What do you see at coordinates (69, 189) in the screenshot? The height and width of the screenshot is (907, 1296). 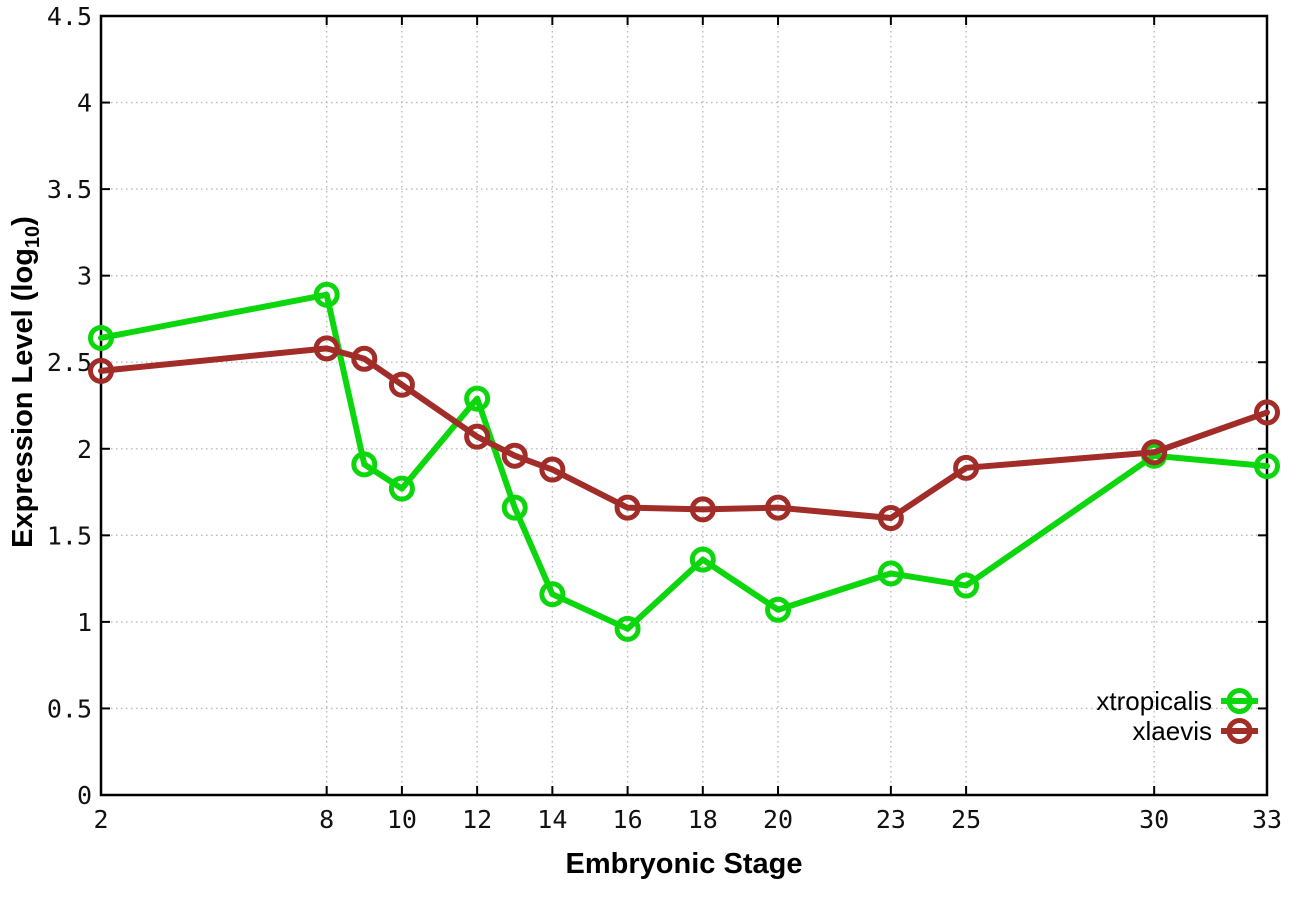 I see `y-tick-label: 3.5` at bounding box center [69, 189].